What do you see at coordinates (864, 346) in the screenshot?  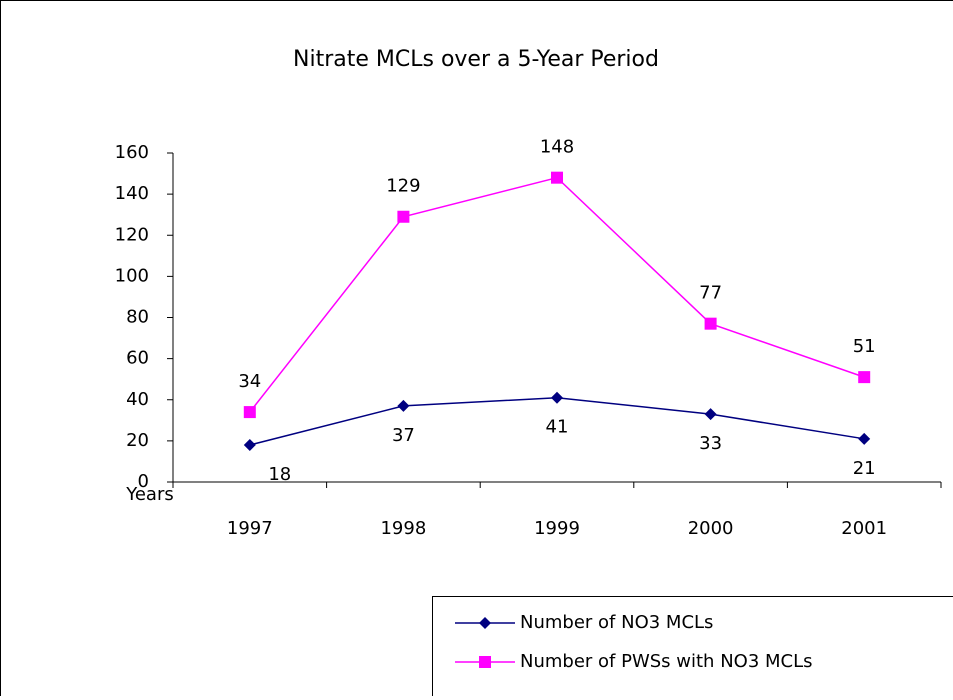 I see `data-label: 51` at bounding box center [864, 346].